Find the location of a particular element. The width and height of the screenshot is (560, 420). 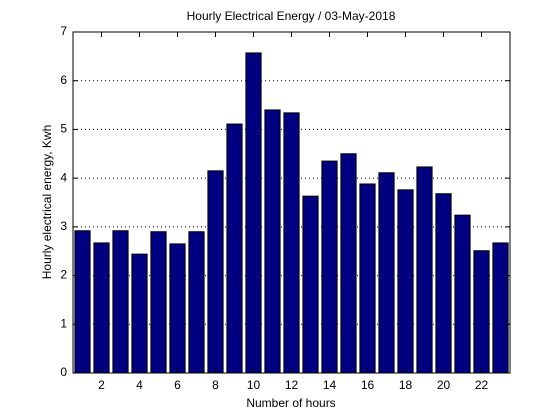

y-tick-label: 5 is located at coordinates (63, 129).